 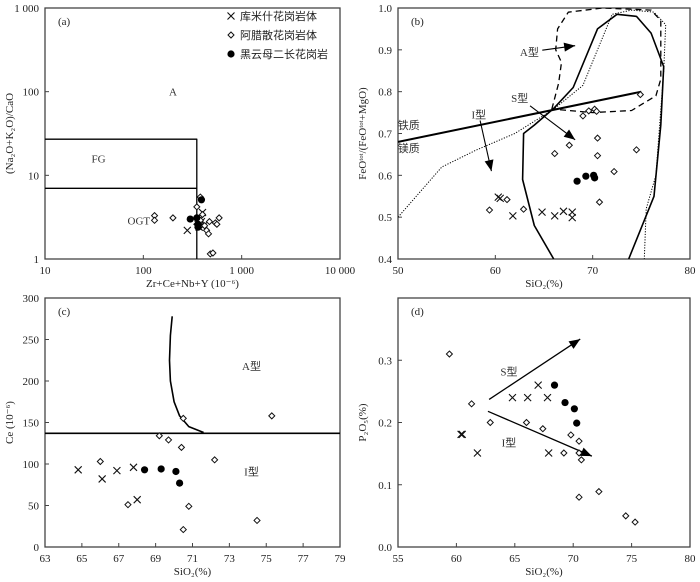 What do you see at coordinates (478, 115) in the screenshot?
I see `region-label: I型` at bounding box center [478, 115].